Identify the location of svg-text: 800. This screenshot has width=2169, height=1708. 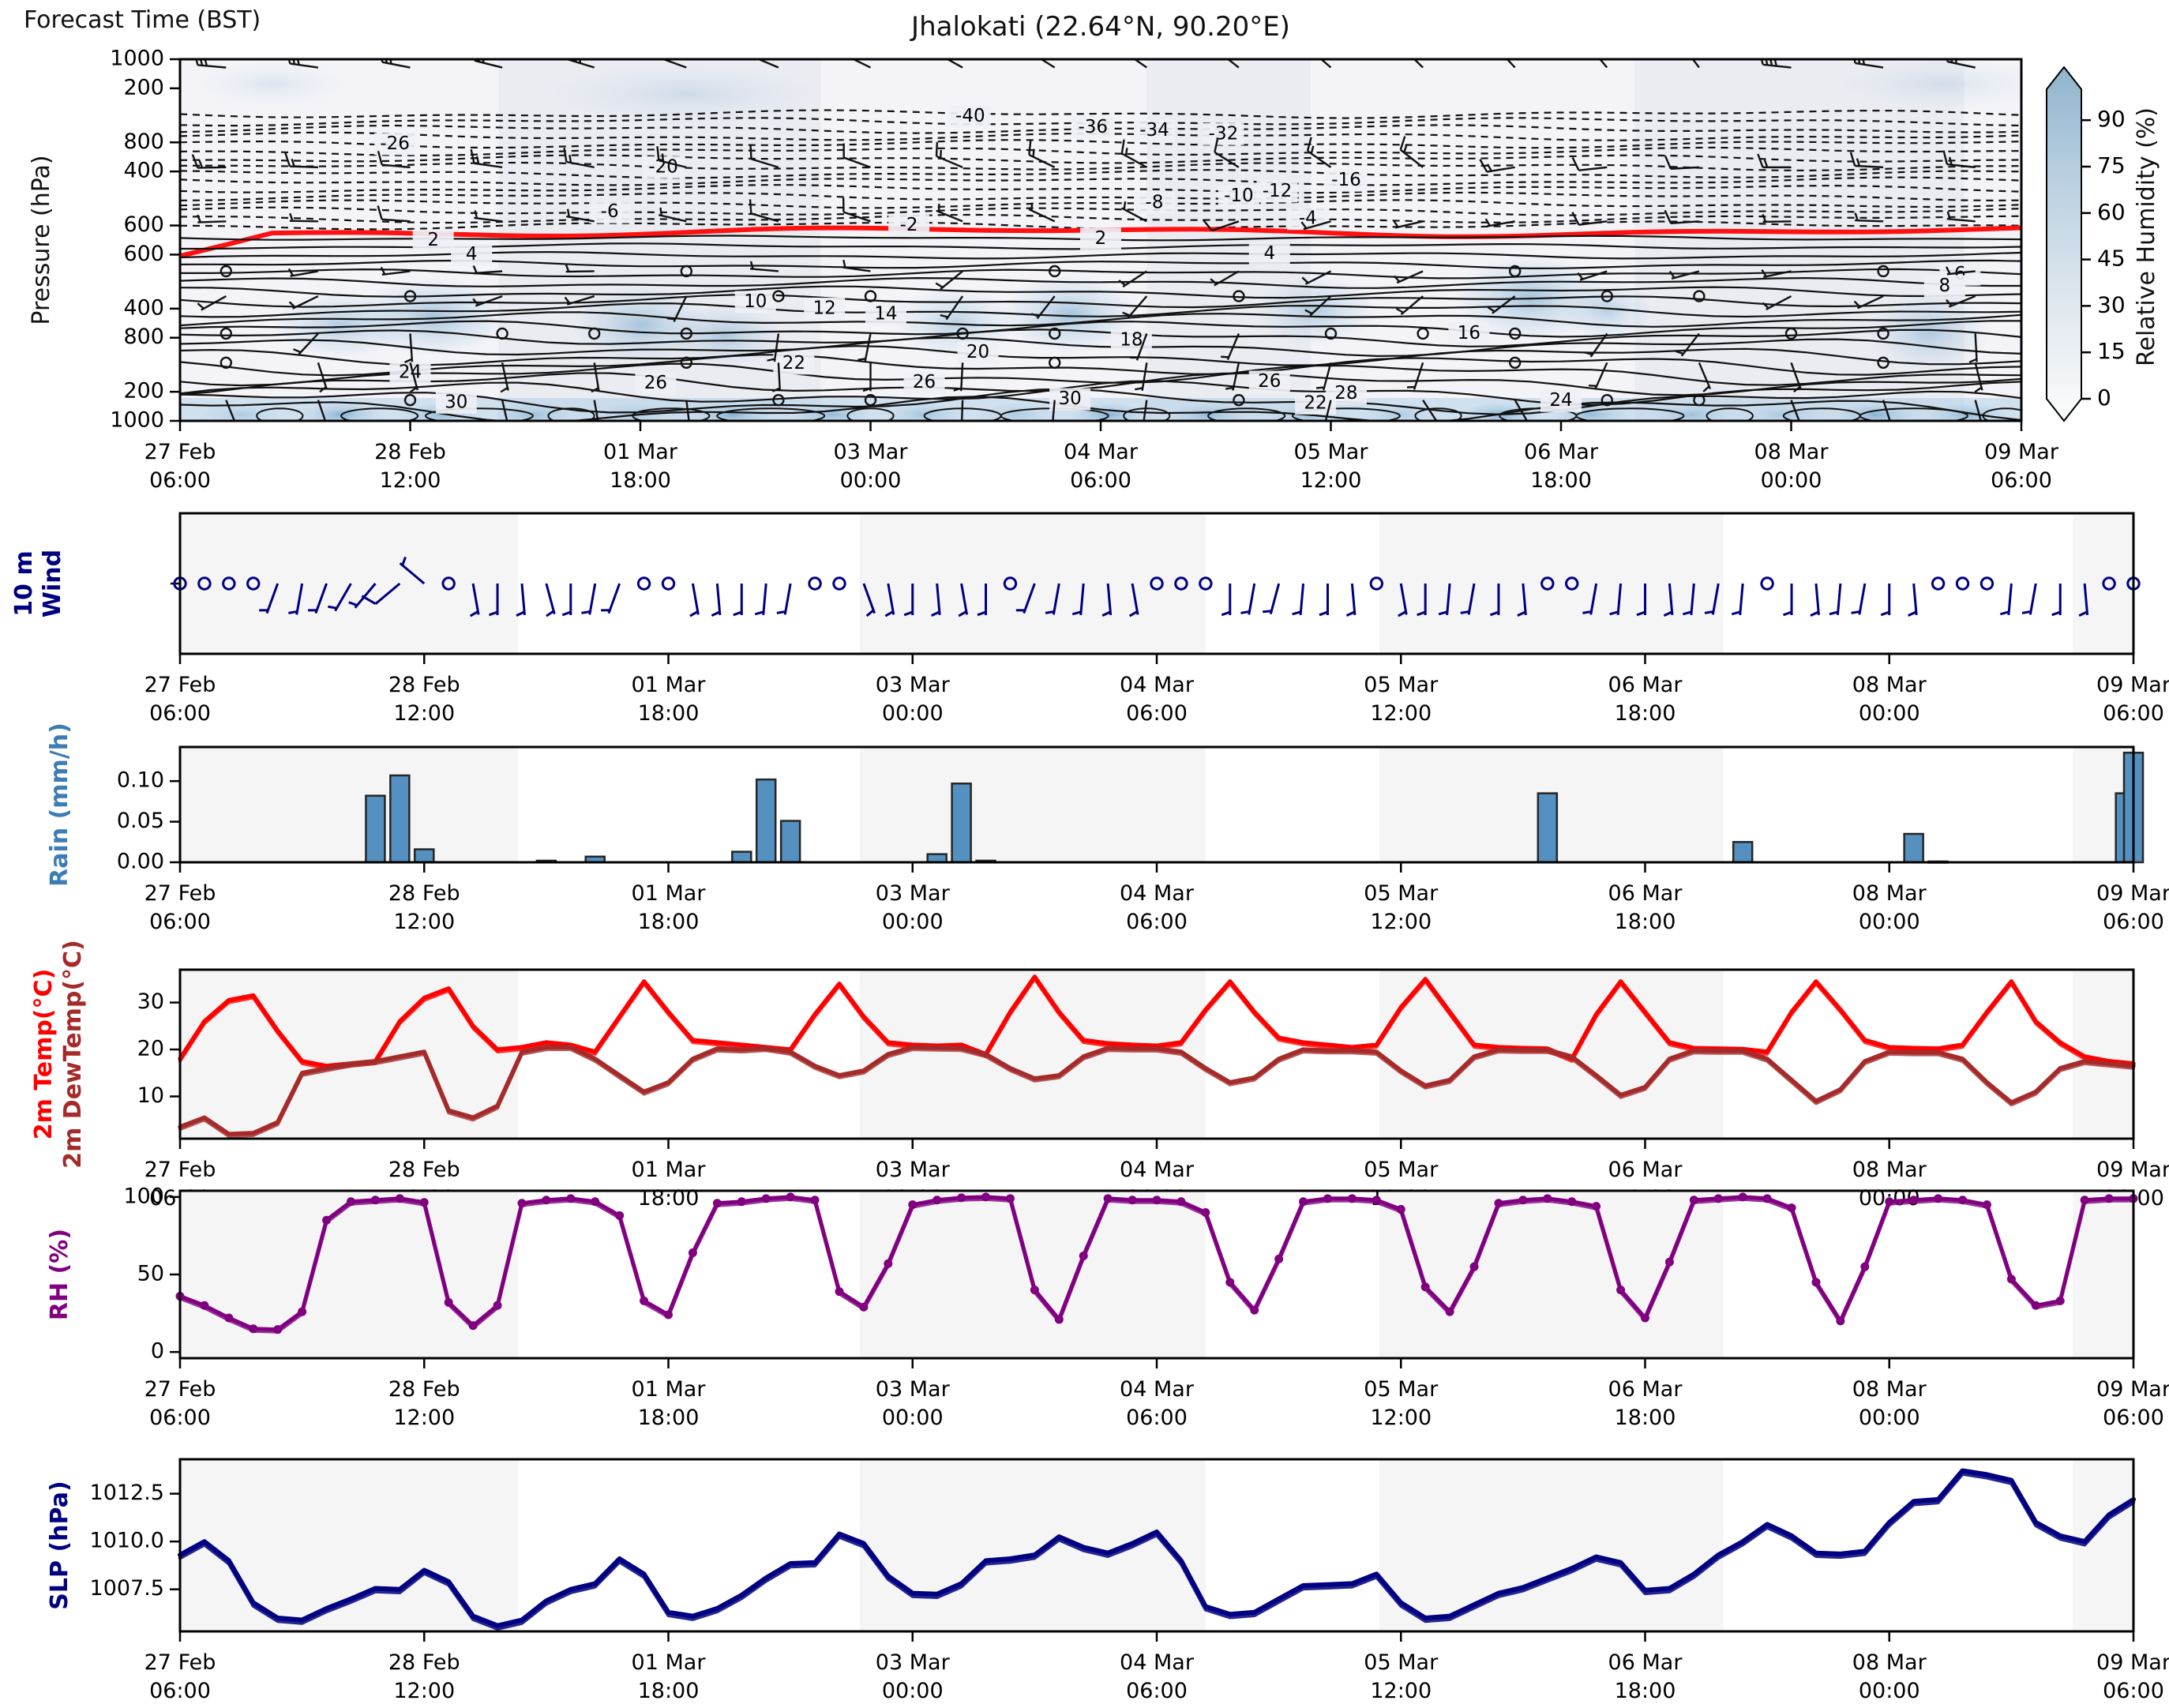
(143, 142).